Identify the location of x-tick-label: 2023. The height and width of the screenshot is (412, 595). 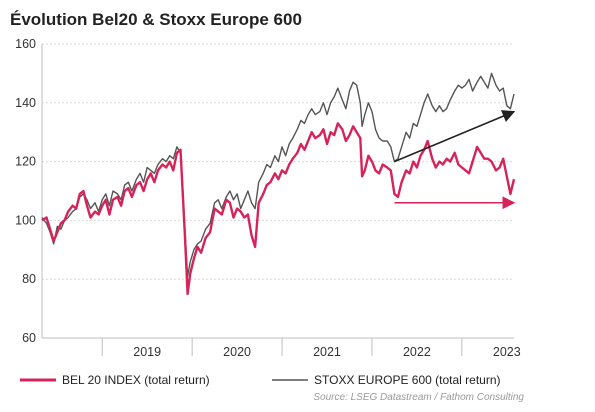
(507, 352).